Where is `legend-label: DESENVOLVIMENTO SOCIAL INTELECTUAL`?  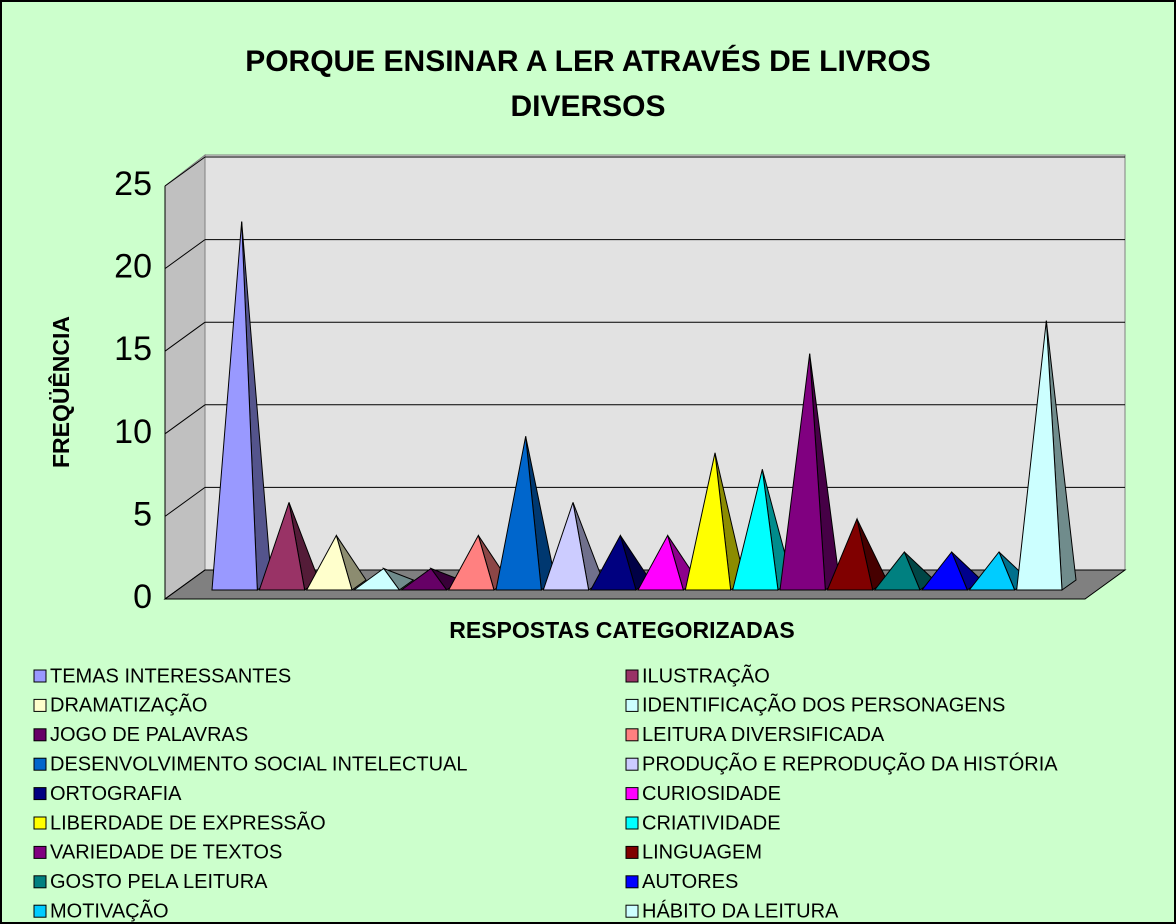 legend-label: DESENVOLVIMENTO SOCIAL INTELECTUAL is located at coordinates (259, 764).